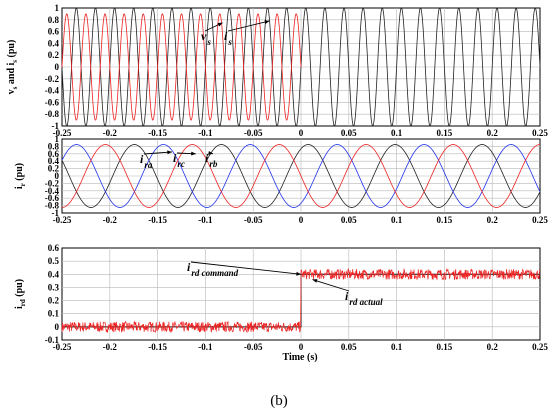 This screenshot has width=558, height=412. What do you see at coordinates (54, 314) in the screenshot?
I see `y-tick-label: 0.1` at bounding box center [54, 314].